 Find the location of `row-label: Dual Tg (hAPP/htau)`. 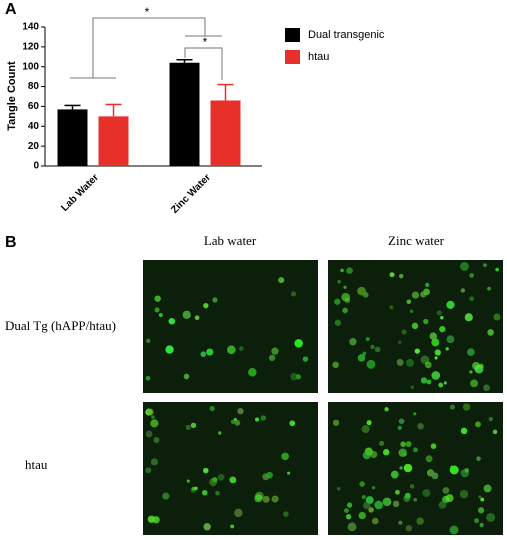

row-label: Dual Tg (hAPP/htau) is located at coordinates (60, 325).